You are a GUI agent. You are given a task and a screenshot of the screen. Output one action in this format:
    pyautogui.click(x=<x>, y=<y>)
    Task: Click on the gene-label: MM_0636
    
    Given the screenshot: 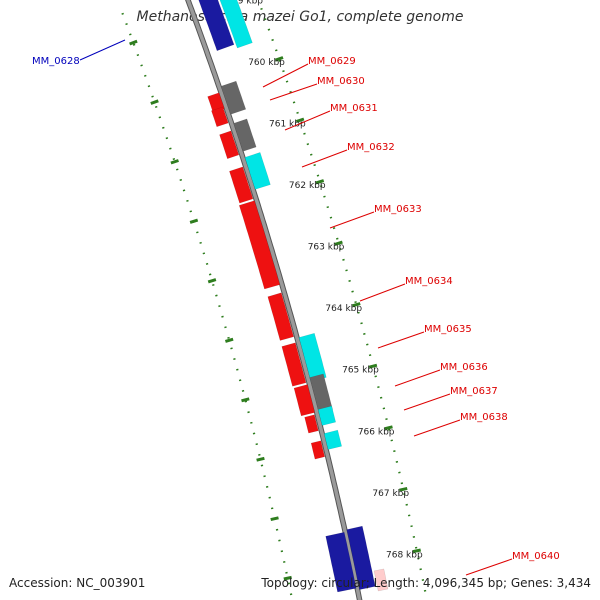 What is the action you would take?
    pyautogui.click(x=464, y=367)
    